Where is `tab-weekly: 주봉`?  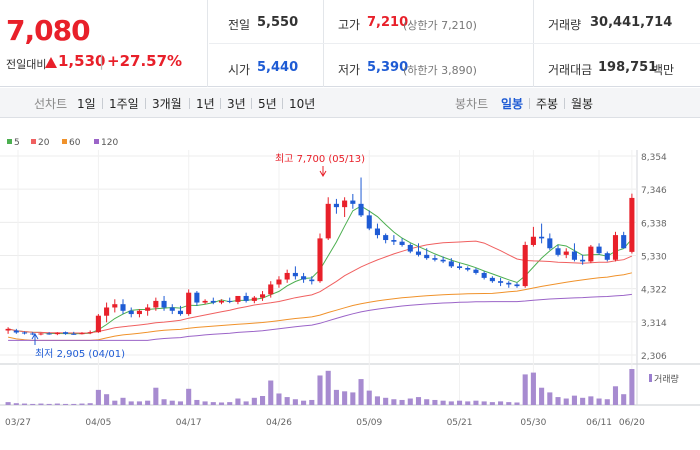
tab-weekly: 주봉 is located at coordinates (547, 104).